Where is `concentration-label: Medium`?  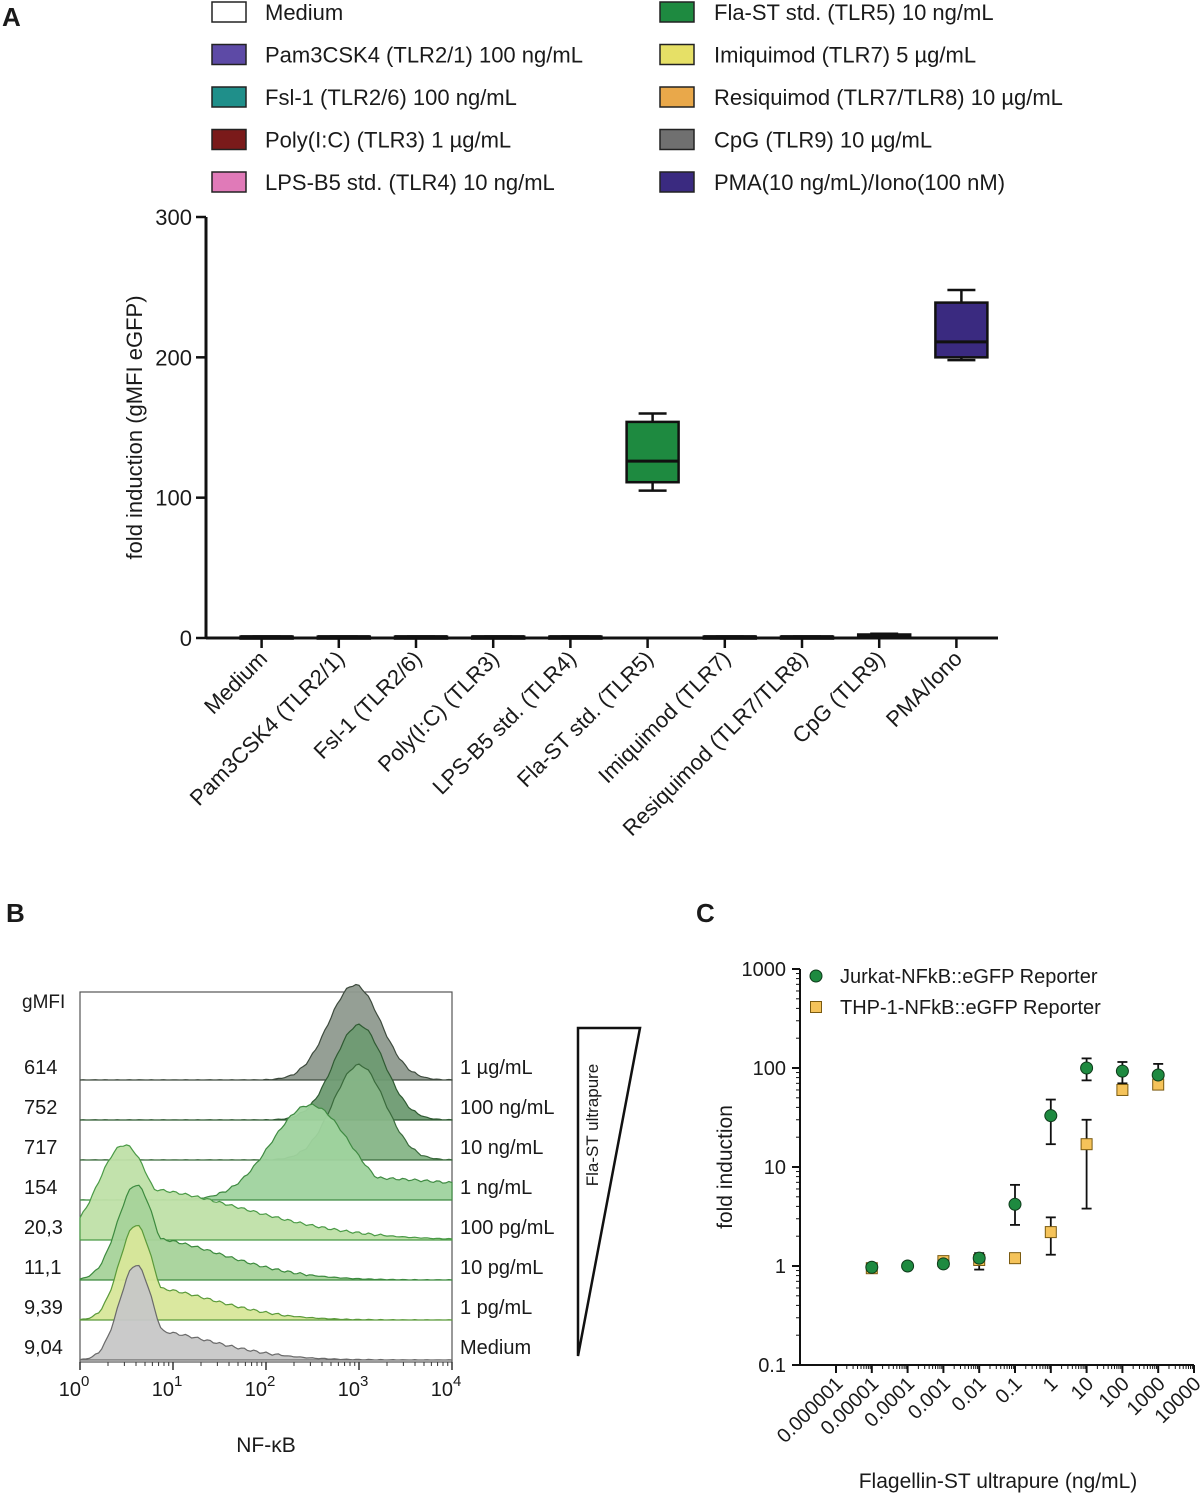
concentration-label: Medium is located at coordinates (495, 1348).